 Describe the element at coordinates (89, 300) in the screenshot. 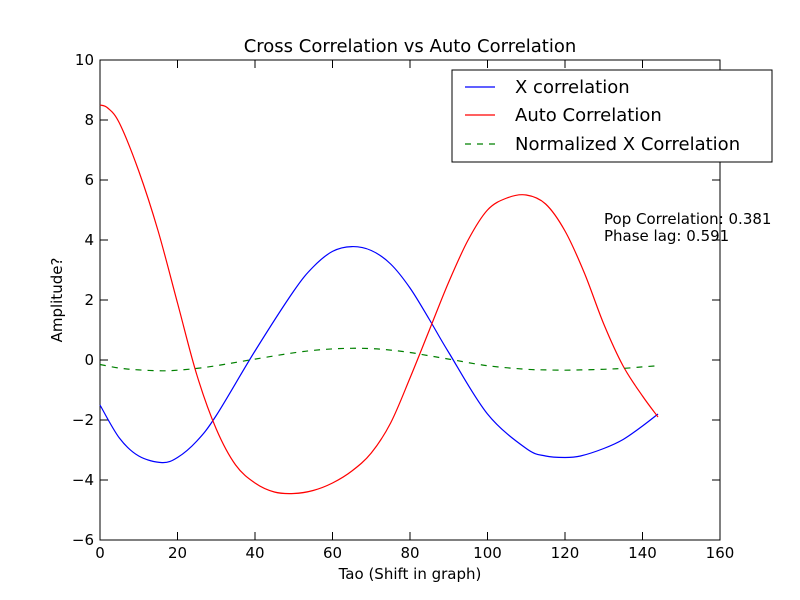

I see `y-tick-label: 2` at that location.